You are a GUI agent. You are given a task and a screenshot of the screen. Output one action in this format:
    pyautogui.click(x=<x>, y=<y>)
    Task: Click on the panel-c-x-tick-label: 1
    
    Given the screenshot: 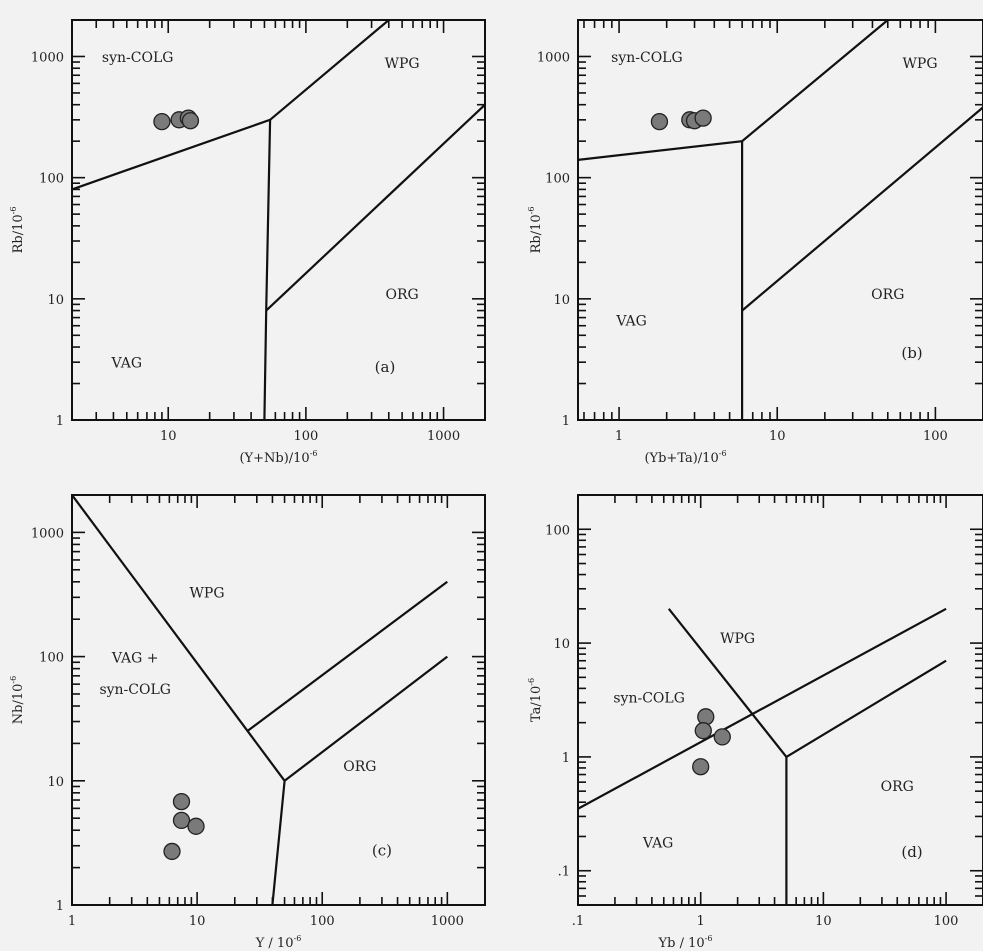 What is the action you would take?
    pyautogui.click(x=72, y=921)
    